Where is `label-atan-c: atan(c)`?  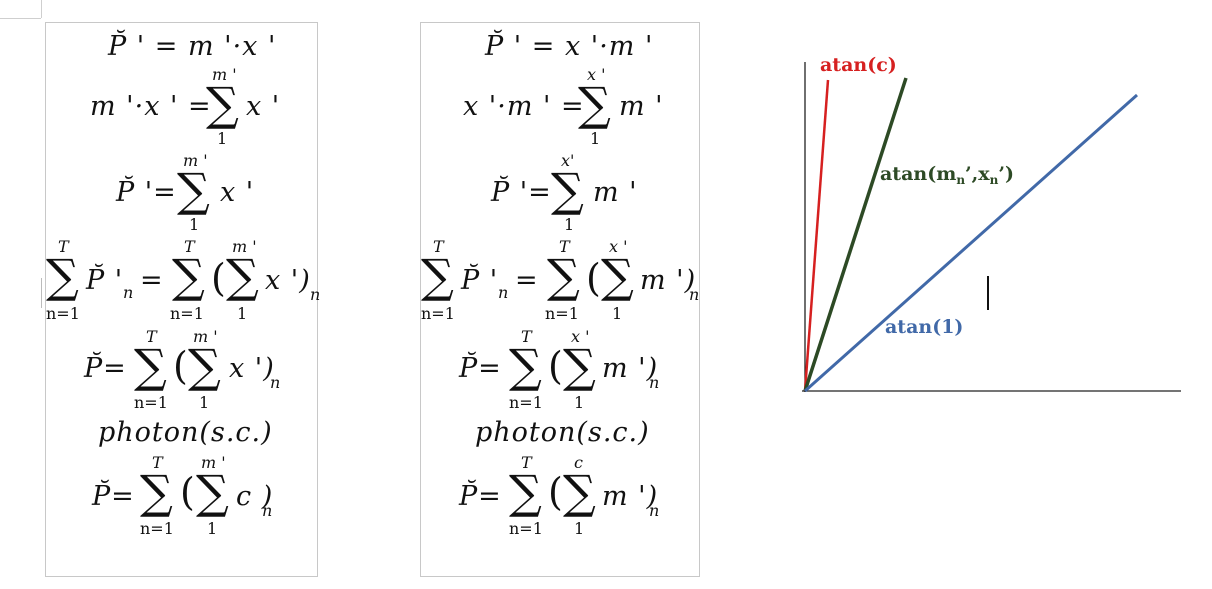
label-atan-c: atan(c) is located at coordinates (858, 65).